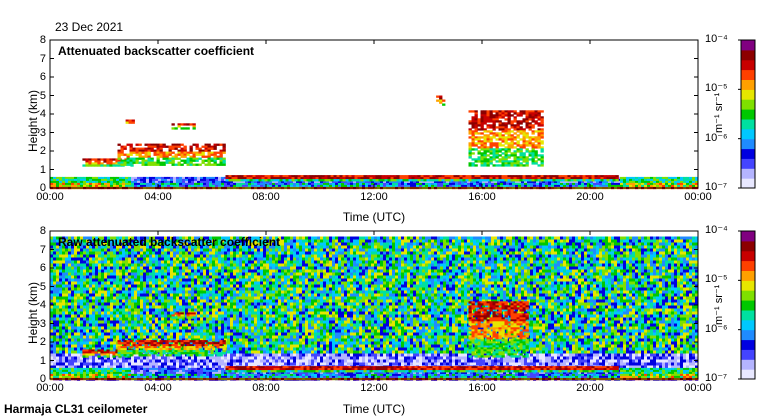 The image size is (780, 420). What do you see at coordinates (719, 304) in the screenshot?
I see `colorbar-unit-2: m⁻¹ sr⁻¹` at bounding box center [719, 304].